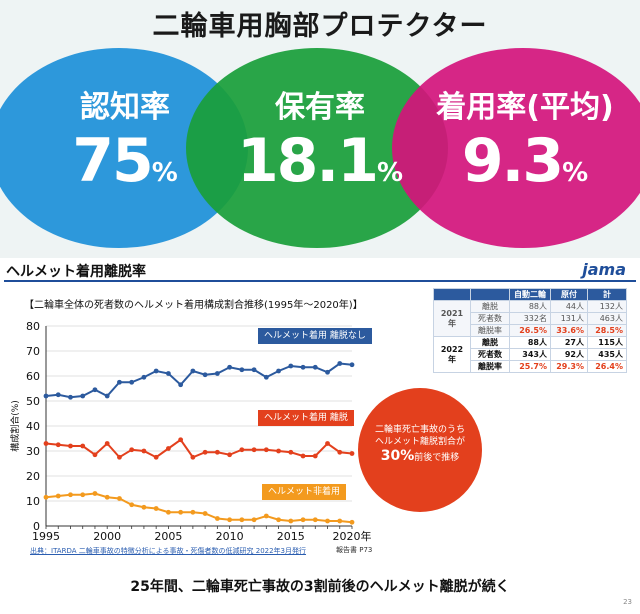  What do you see at coordinates (46, 536) in the screenshot?
I see `x-tick-label: 1995` at bounding box center [46, 536].